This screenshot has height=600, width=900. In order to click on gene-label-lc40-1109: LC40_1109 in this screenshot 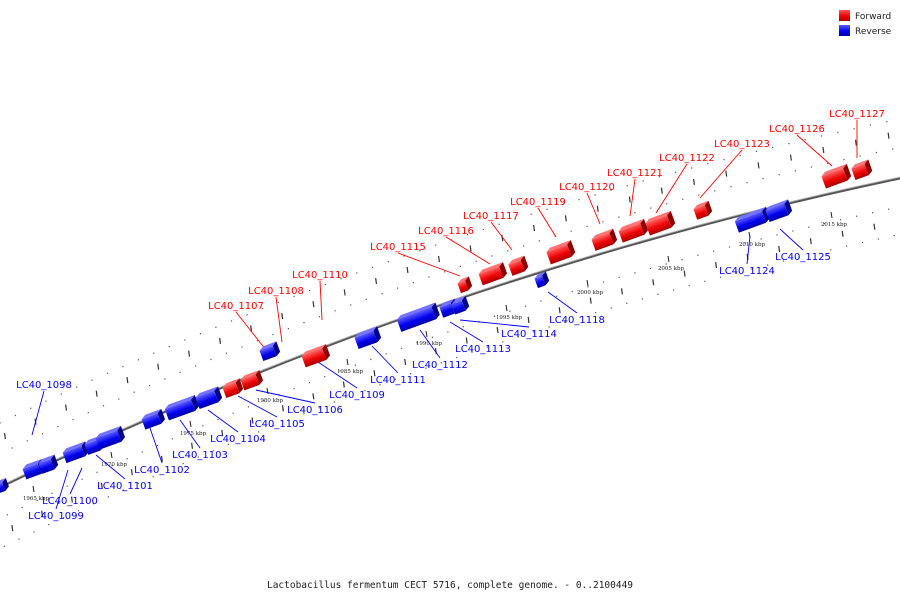, I will do `click(357, 395)`.